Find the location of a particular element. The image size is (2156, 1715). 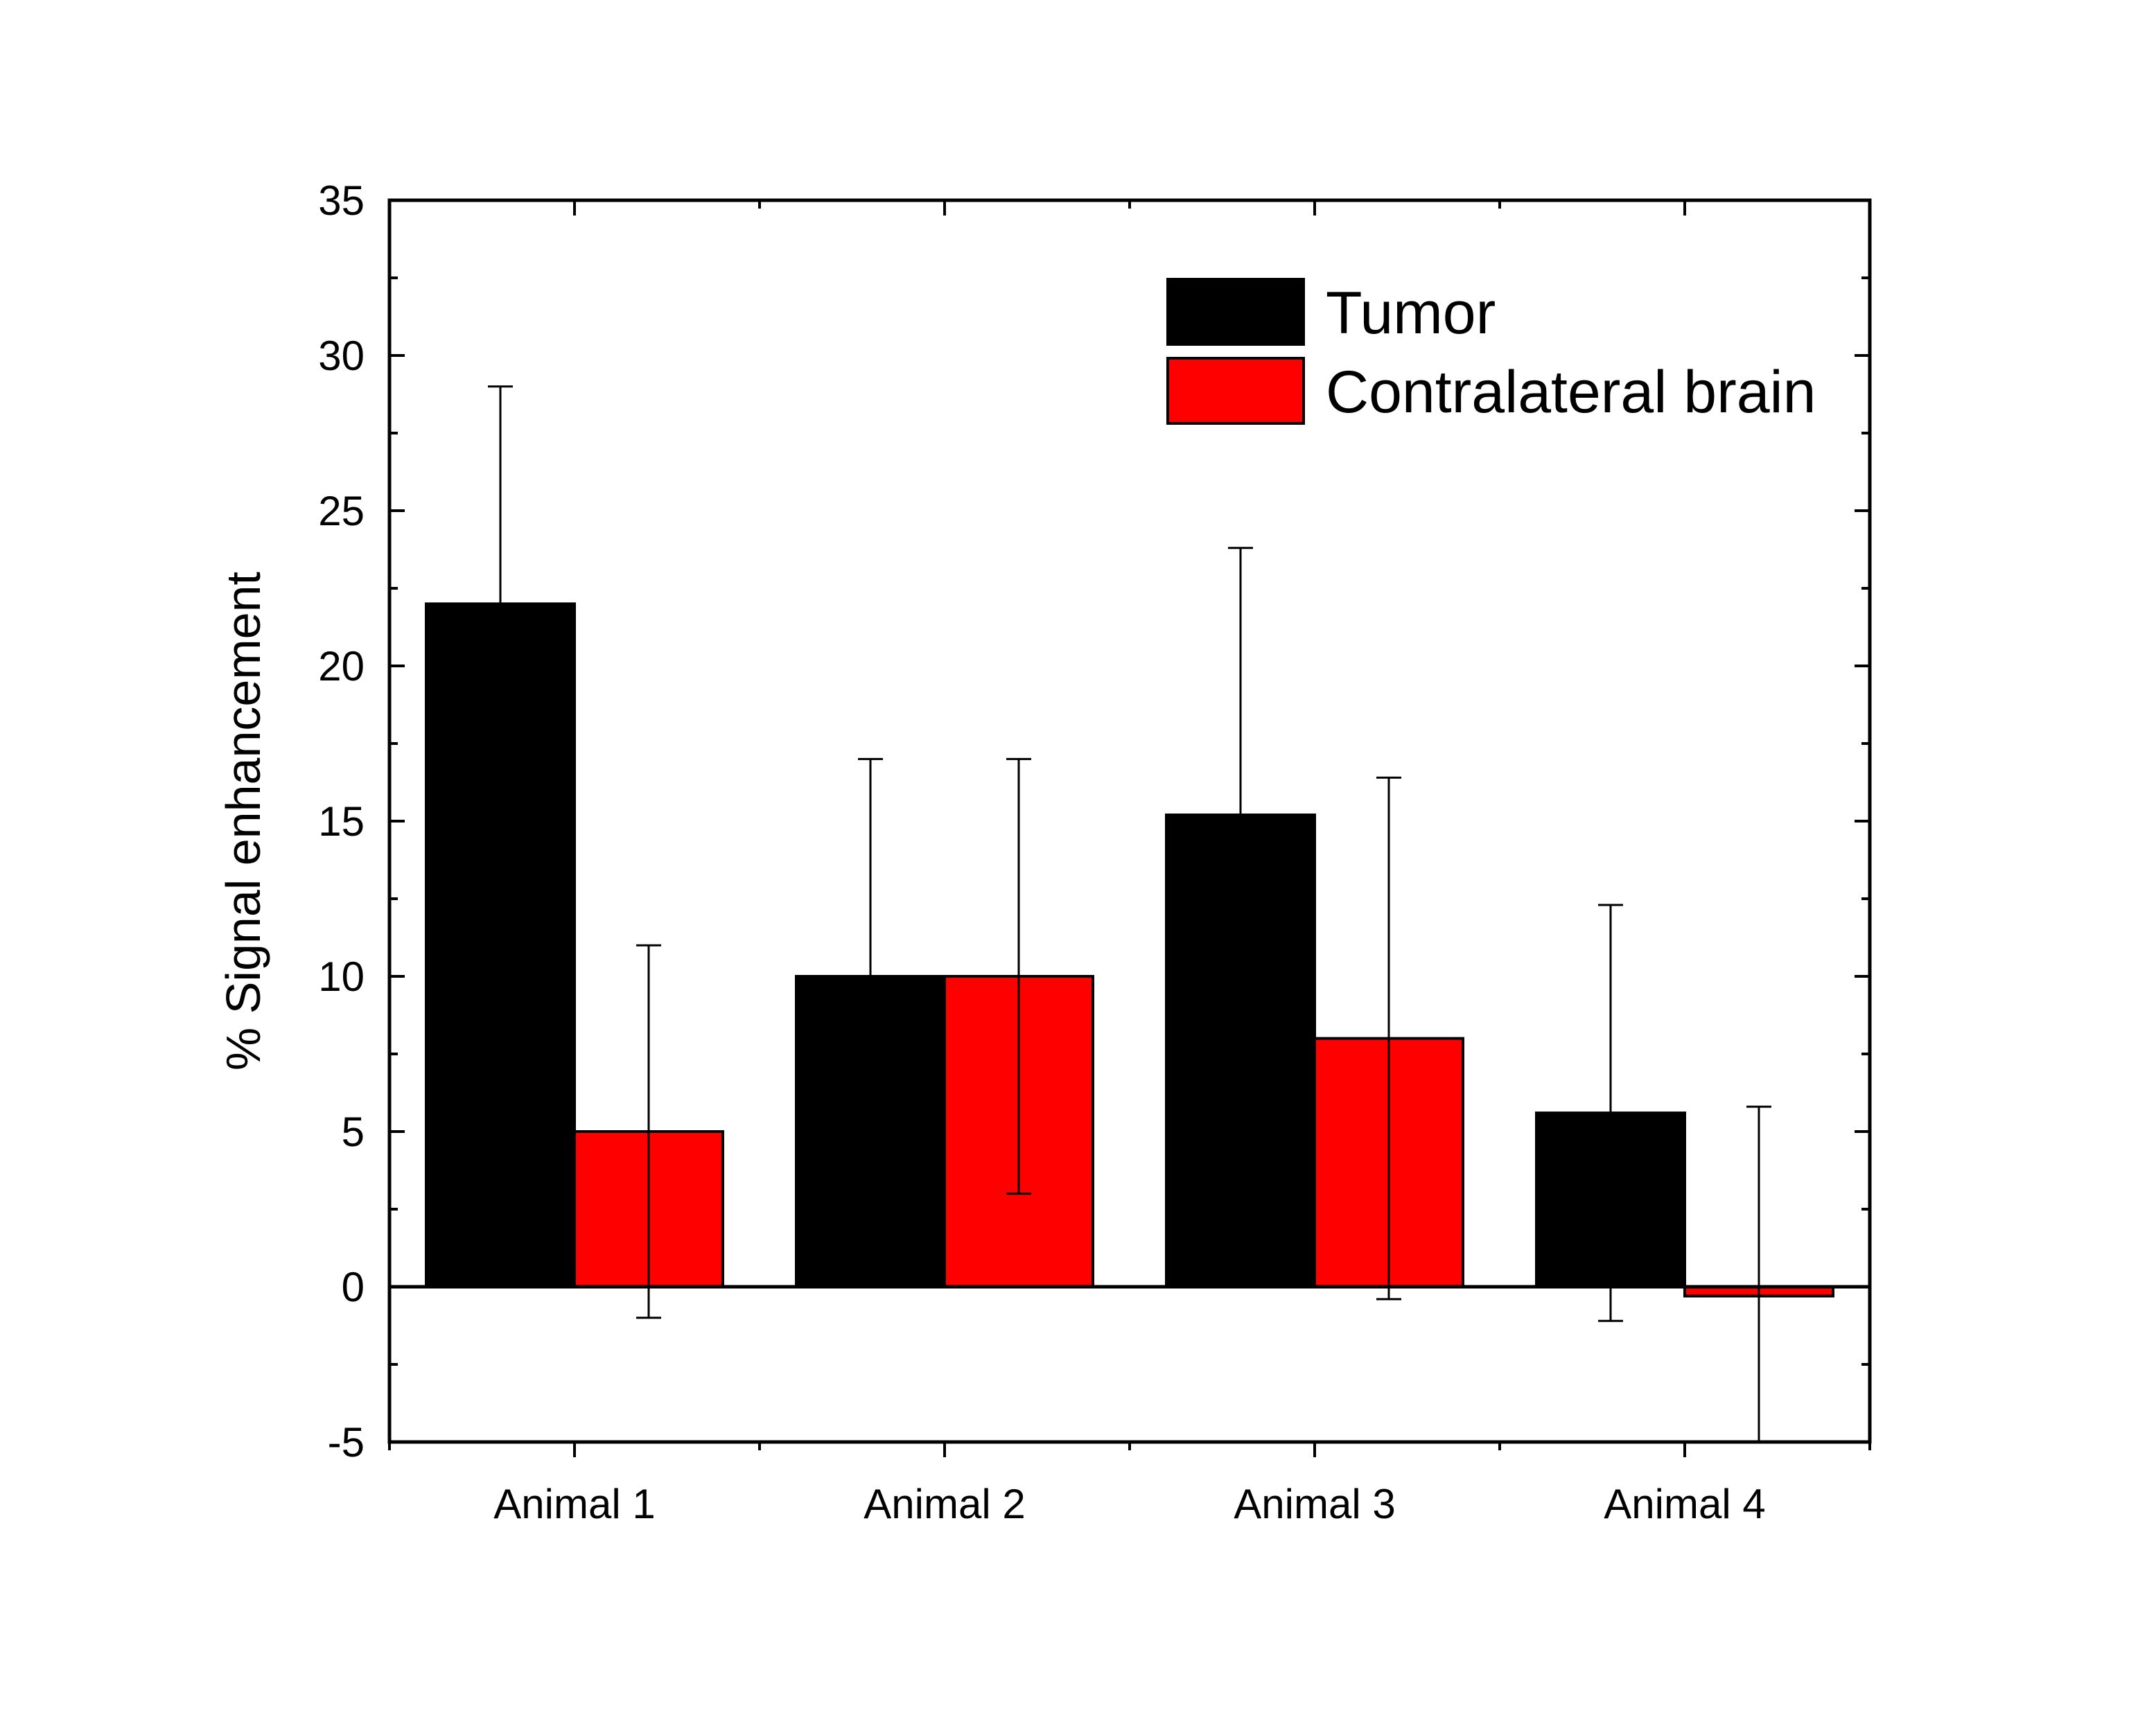

y-tick-label: 20 is located at coordinates (341, 666).